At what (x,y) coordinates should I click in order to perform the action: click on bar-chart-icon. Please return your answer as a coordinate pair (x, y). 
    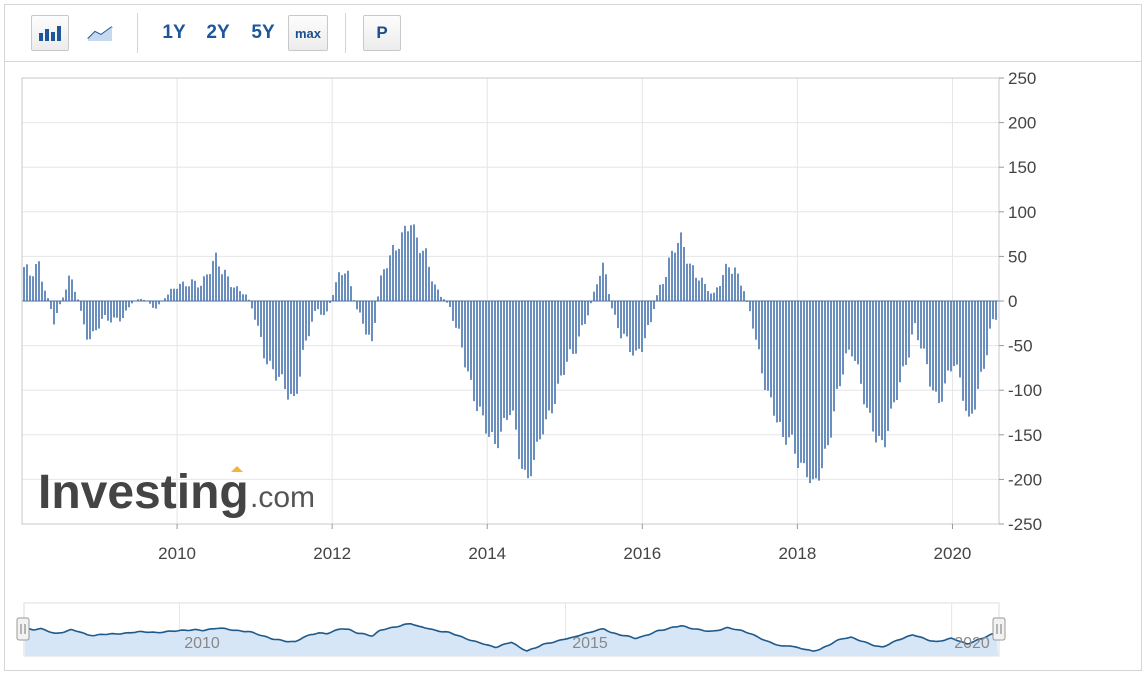
    Looking at the image, I should click on (50, 33).